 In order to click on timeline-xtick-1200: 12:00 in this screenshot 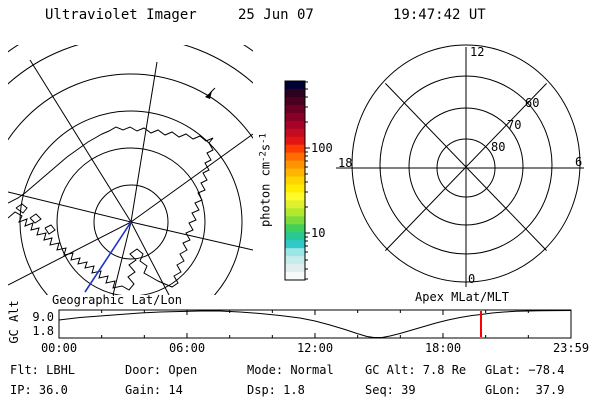, I will do `click(315, 348)`.